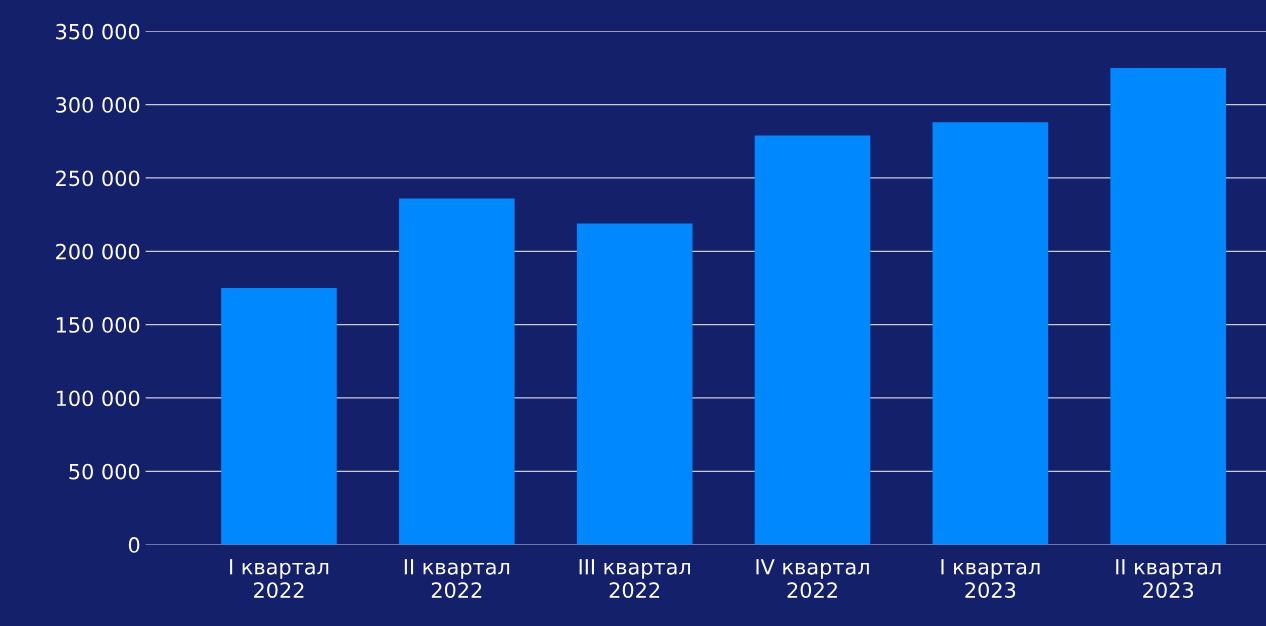 This screenshot has height=626, width=1266. I want to click on y-tick-label: 300 000, so click(98, 105).